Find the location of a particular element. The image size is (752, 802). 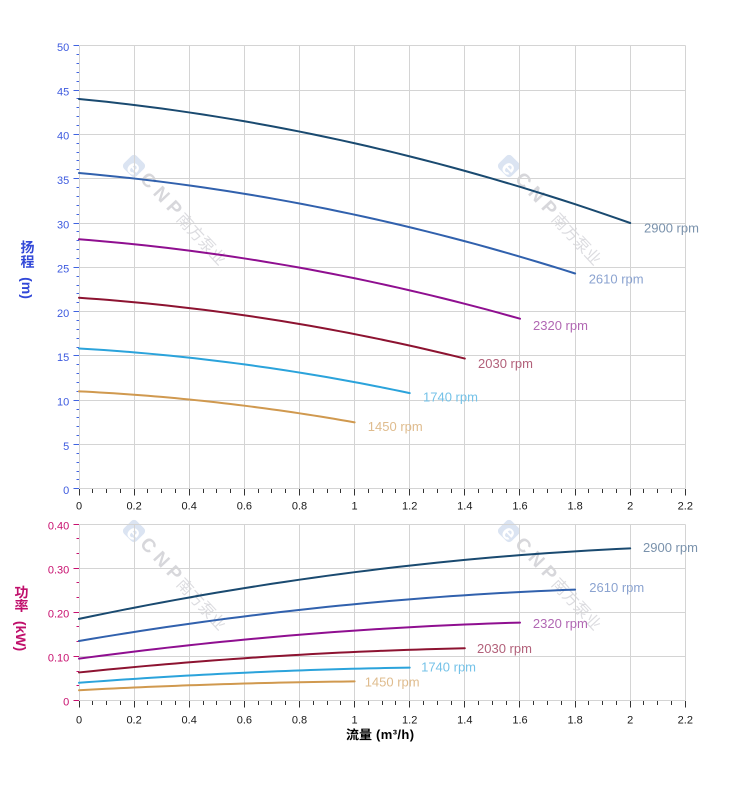

svg-text: 35 is located at coordinates (63, 181).